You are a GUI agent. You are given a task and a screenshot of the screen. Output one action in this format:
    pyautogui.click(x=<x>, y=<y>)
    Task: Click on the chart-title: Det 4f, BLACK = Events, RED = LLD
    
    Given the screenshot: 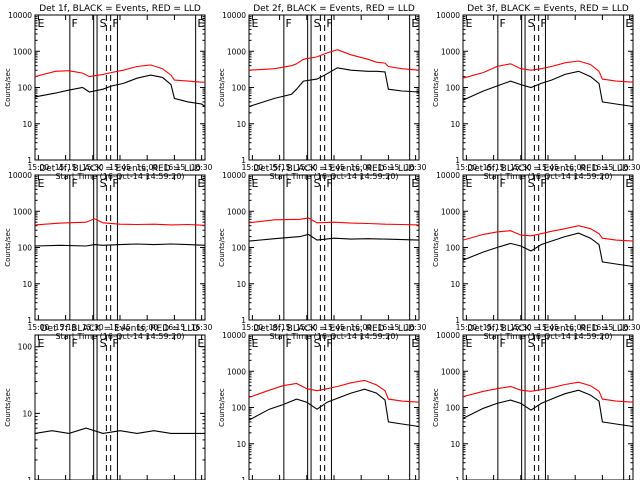 What is the action you would take?
    pyautogui.click(x=120, y=169)
    